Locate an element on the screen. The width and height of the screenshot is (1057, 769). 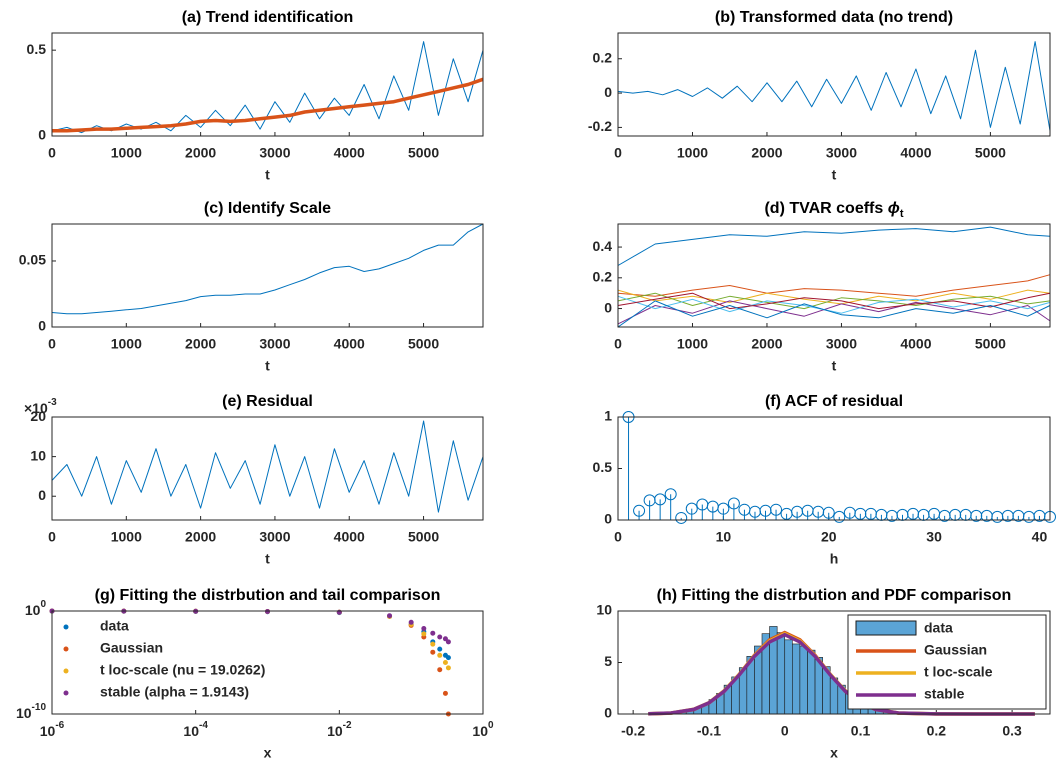
y-multiplier-base: ×10 is located at coordinates (36, 408).